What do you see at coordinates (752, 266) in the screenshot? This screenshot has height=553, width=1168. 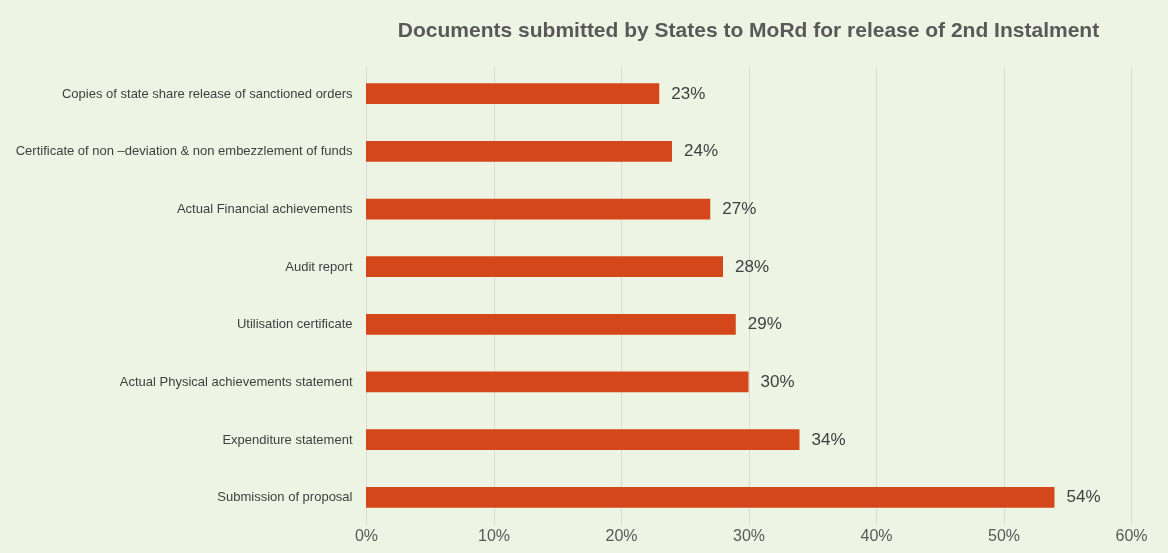 I see `data-label: 28%` at bounding box center [752, 266].